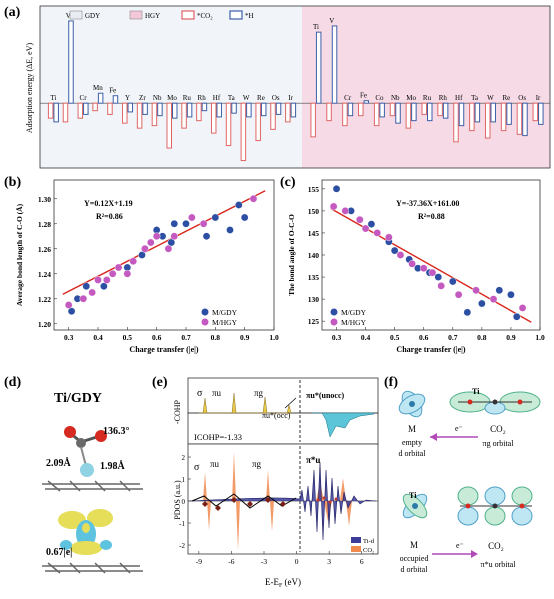 The height and width of the screenshot is (599, 554). Describe the element at coordinates (263, 109) in the screenshot. I see `bar-gdy-re-h` at that location.